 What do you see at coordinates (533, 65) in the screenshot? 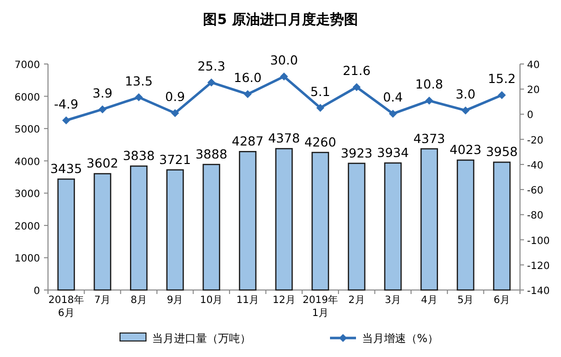
I see `y2-tick-label: 40` at bounding box center [533, 65].